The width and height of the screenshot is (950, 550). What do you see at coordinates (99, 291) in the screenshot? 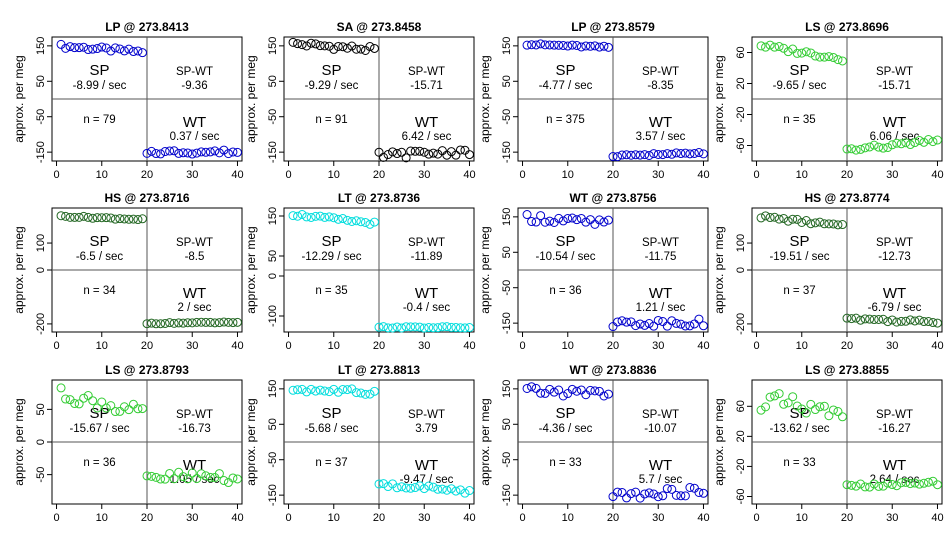
I see `n-count: n = 34` at bounding box center [99, 291].